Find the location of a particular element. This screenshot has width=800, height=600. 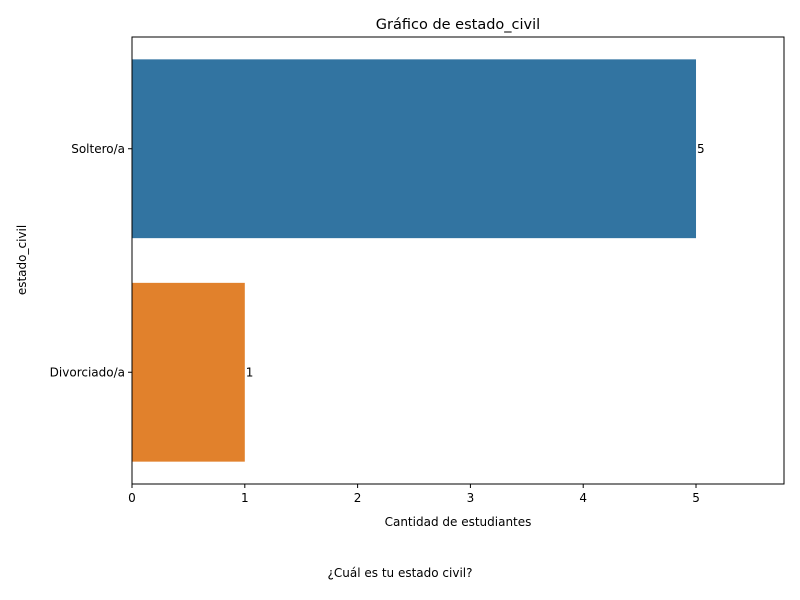

x-tick-label: 0 is located at coordinates (132, 498).